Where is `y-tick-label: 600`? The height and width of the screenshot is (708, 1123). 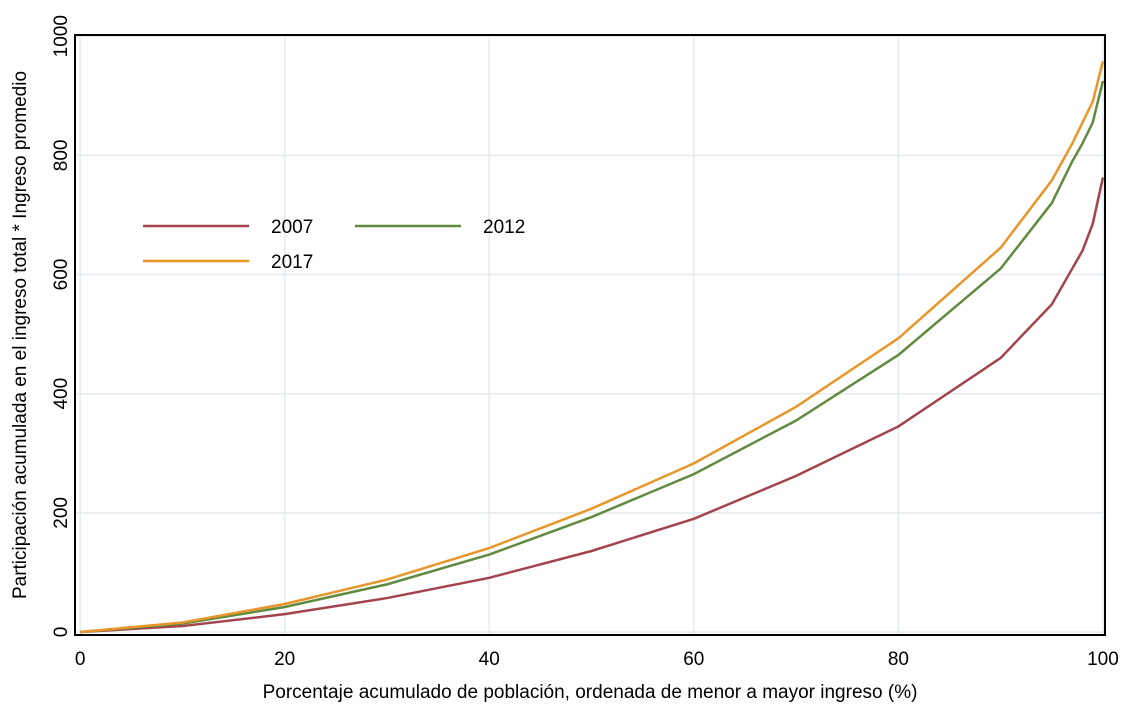 y-tick-label: 600 is located at coordinates (61, 275).